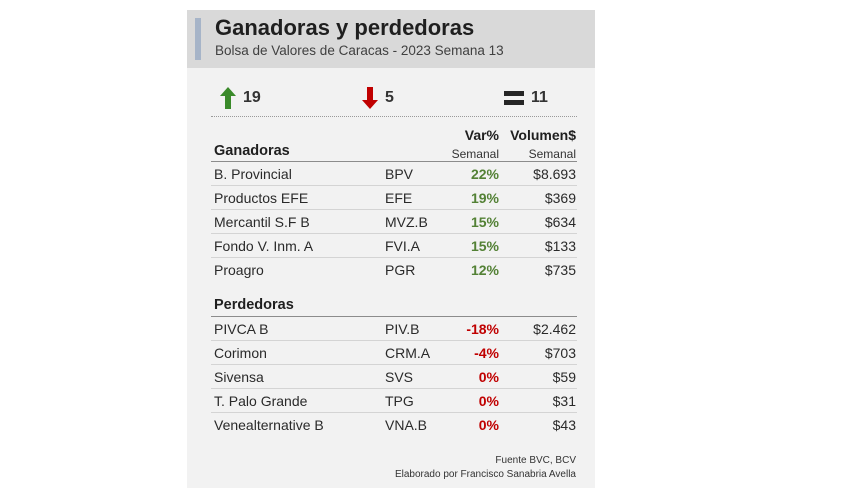  What do you see at coordinates (554, 329) in the screenshot?
I see `weekly-volume: $2.462` at bounding box center [554, 329].